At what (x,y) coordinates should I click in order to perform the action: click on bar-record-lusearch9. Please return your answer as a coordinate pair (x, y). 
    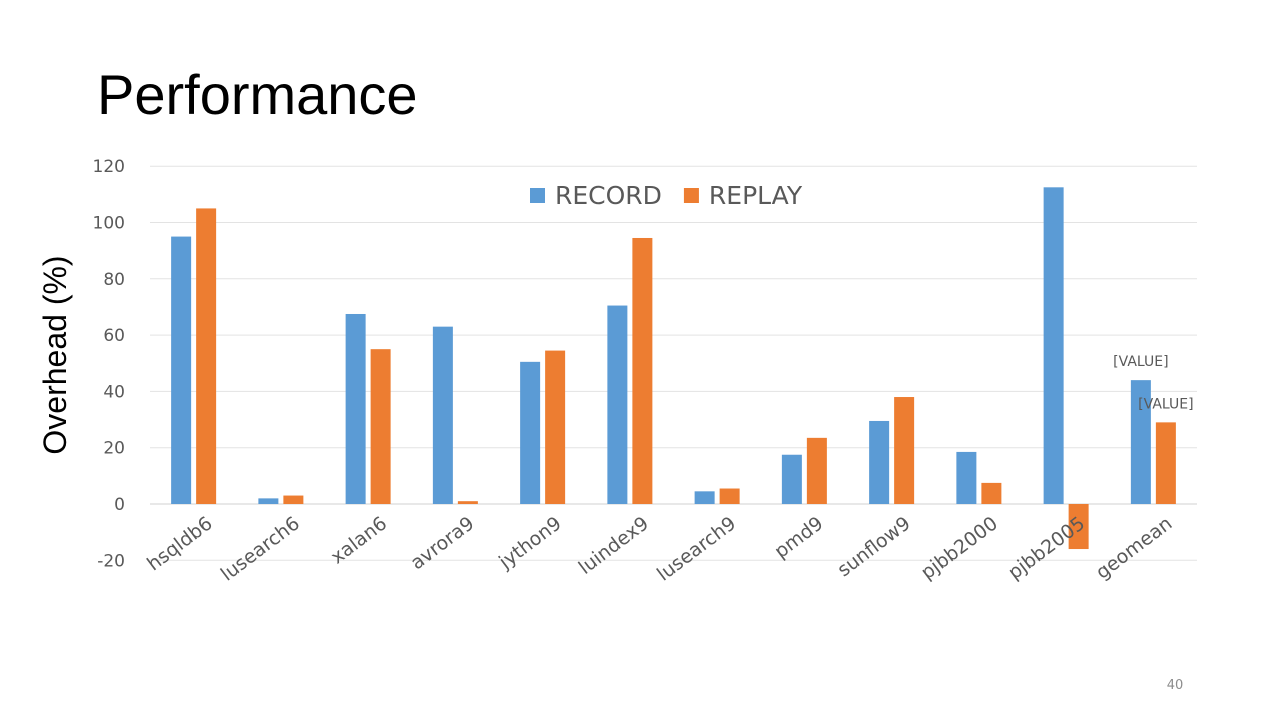
    Looking at the image, I should click on (704, 497).